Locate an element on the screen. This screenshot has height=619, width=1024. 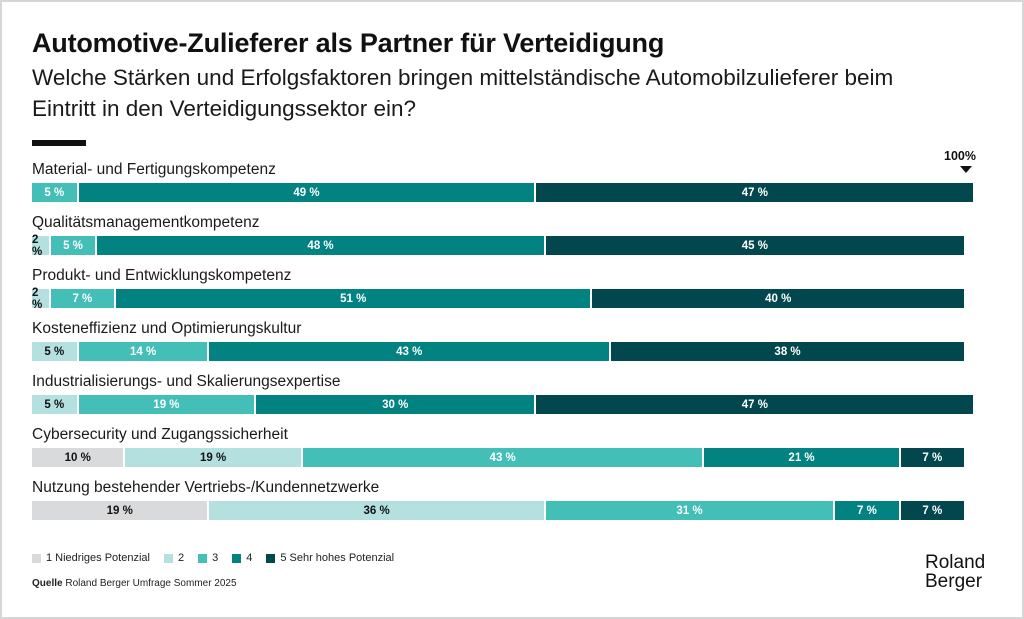
bar-segment: 30 % is located at coordinates (395, 404).